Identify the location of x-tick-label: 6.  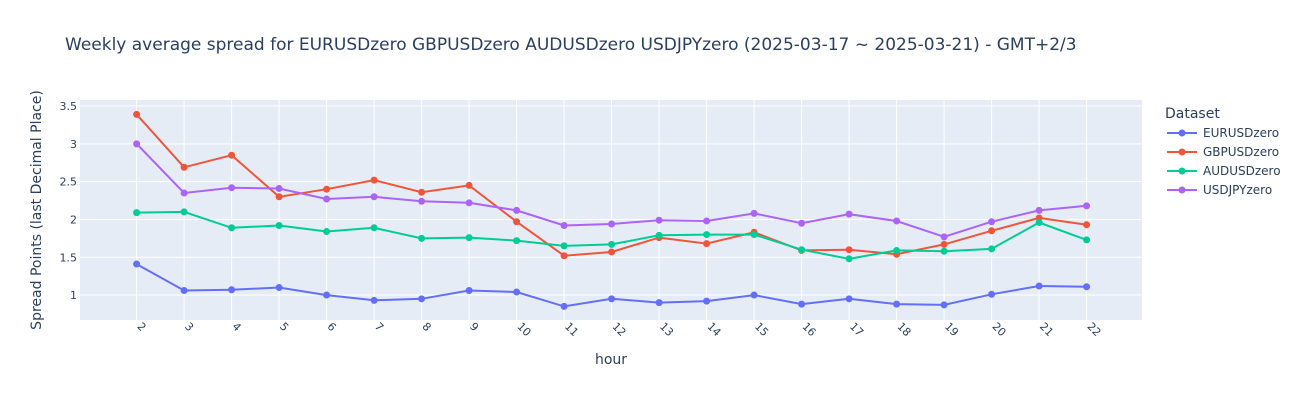
(331, 327).